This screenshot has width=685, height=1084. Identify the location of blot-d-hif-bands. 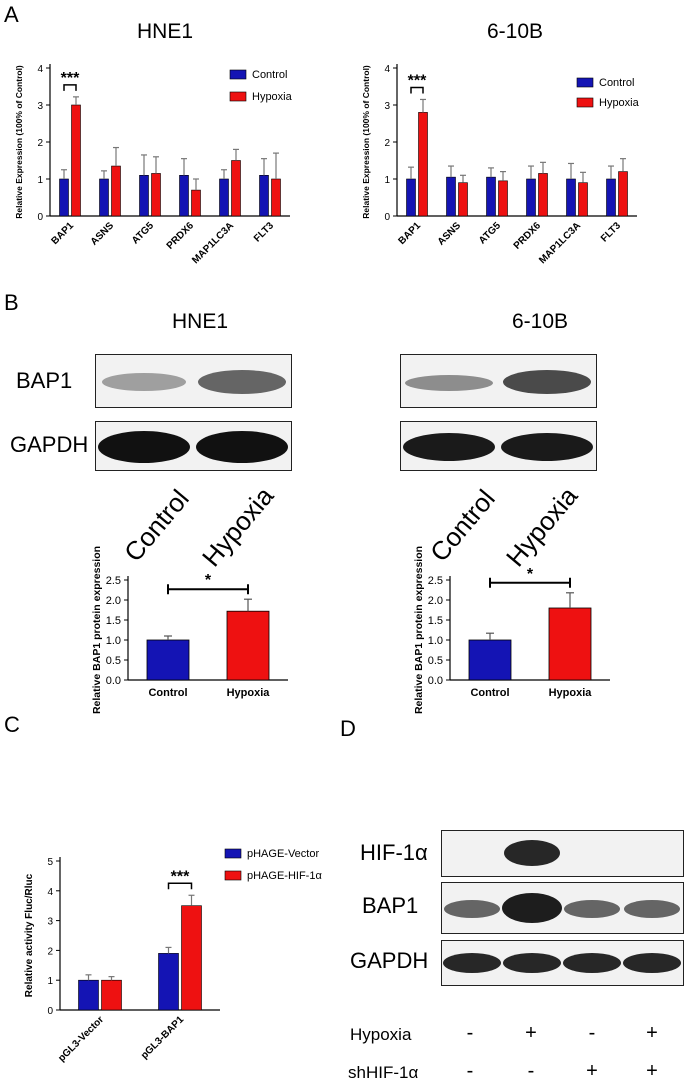
(532, 853).